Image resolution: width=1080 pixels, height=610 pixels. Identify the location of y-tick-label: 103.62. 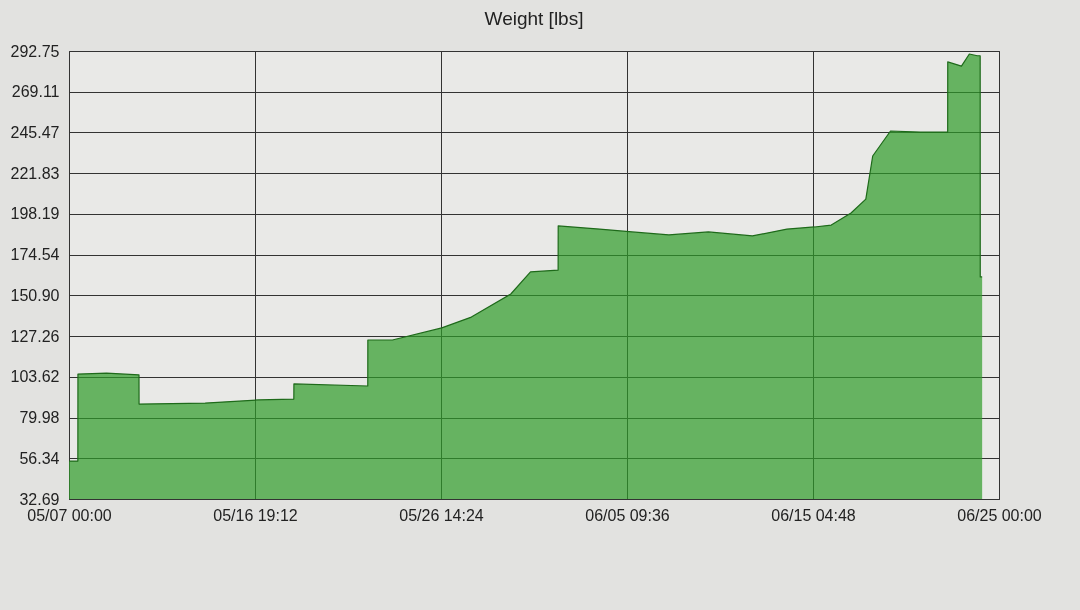
(35, 377).